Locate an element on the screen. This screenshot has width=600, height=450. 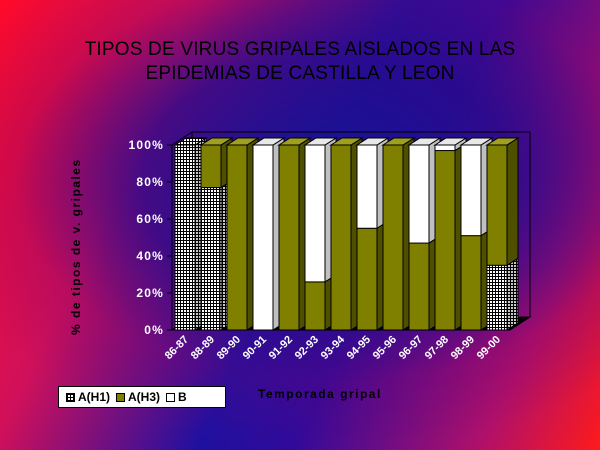
legend-swatch-b is located at coordinates (170, 397).